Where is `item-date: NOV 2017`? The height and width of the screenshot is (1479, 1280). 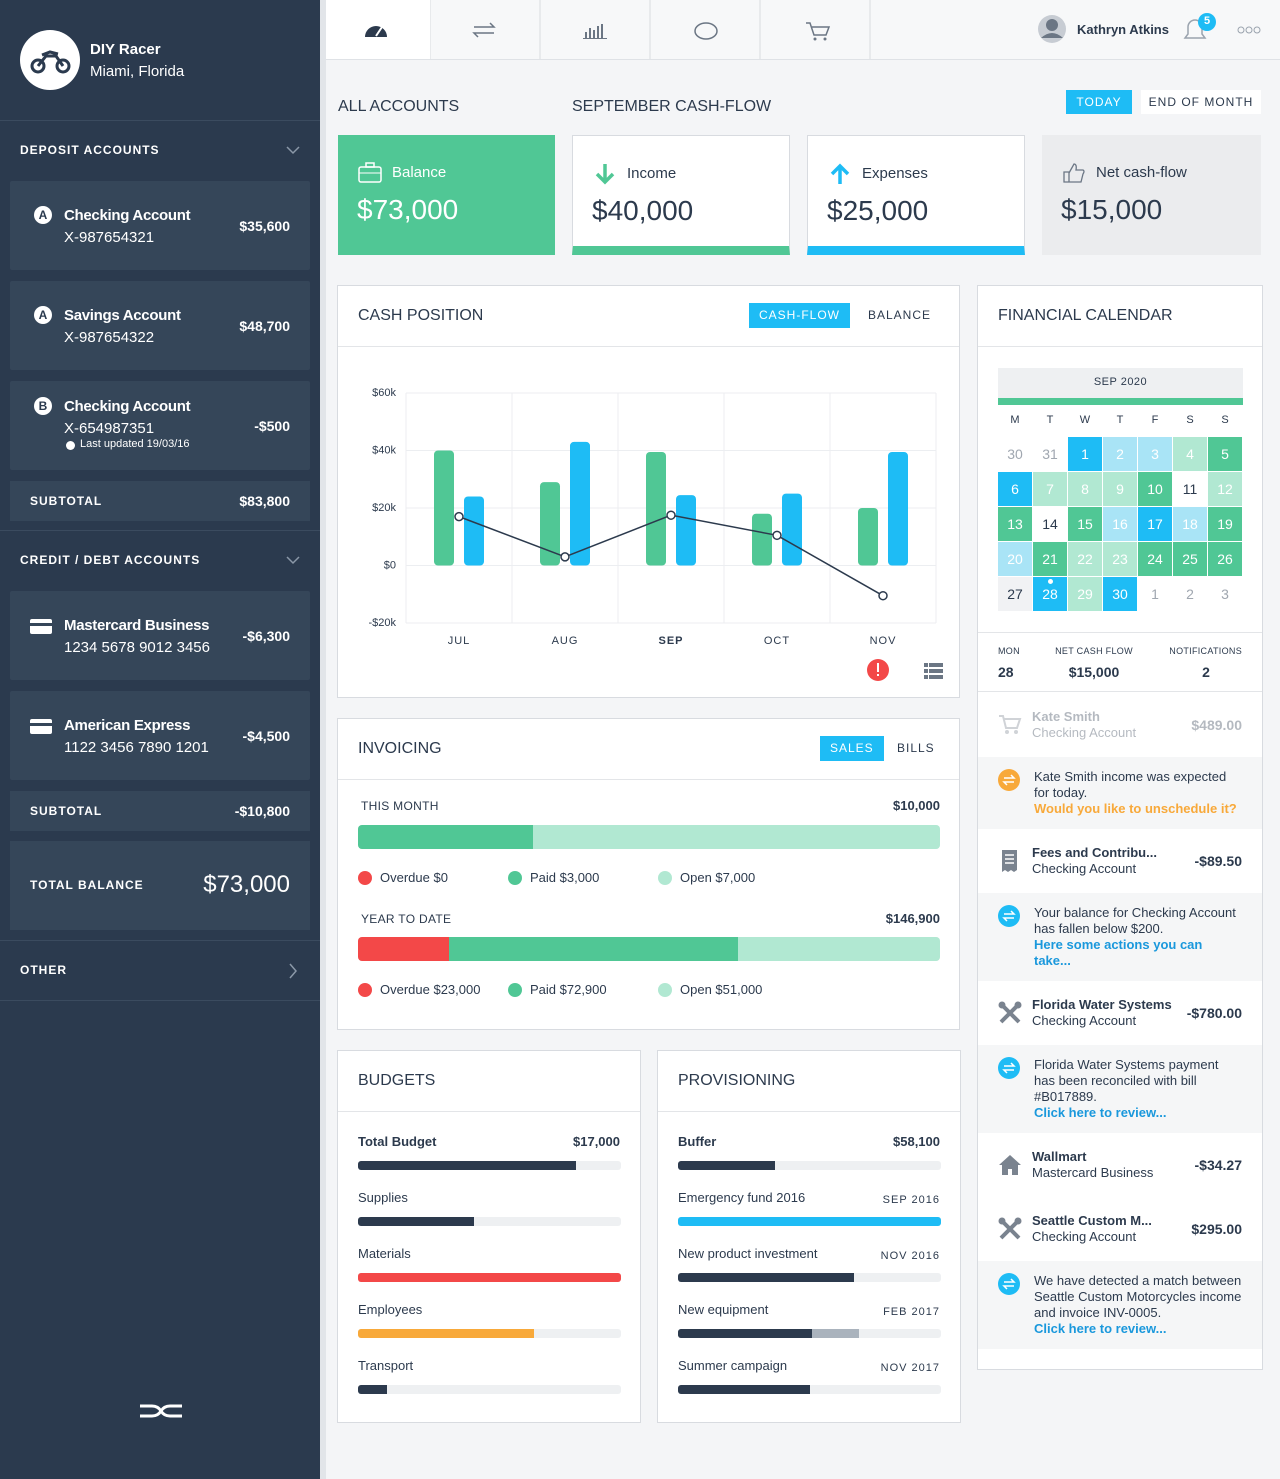
item-date: NOV 2017 is located at coordinates (910, 1368).